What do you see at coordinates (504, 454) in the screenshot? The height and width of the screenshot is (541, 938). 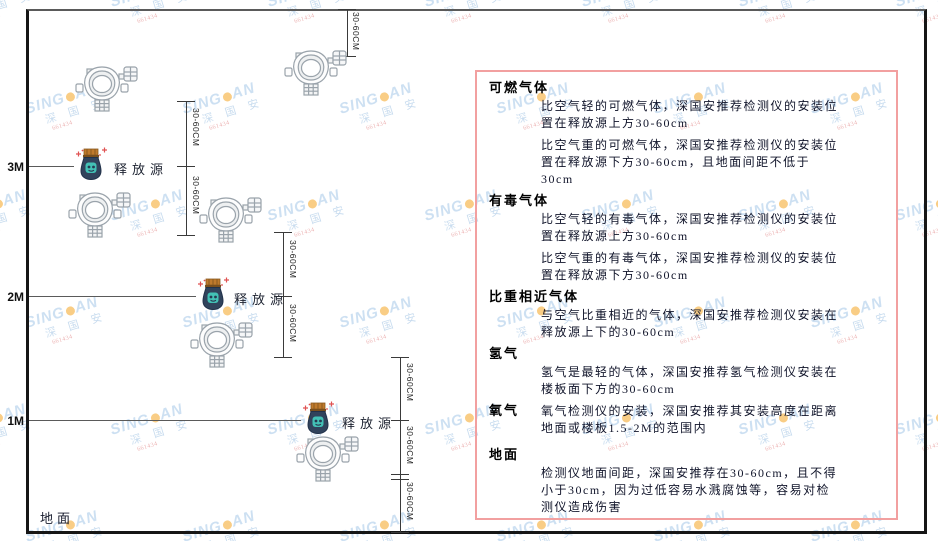 I see `section-heading: 地面` at bounding box center [504, 454].